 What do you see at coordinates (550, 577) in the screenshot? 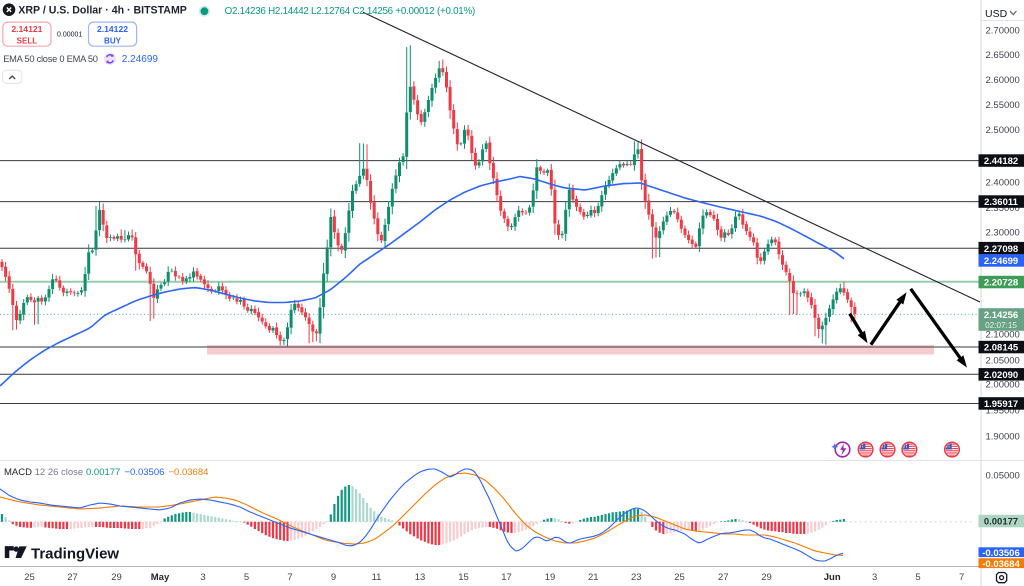
I see `svg-text: 19` at bounding box center [550, 577].